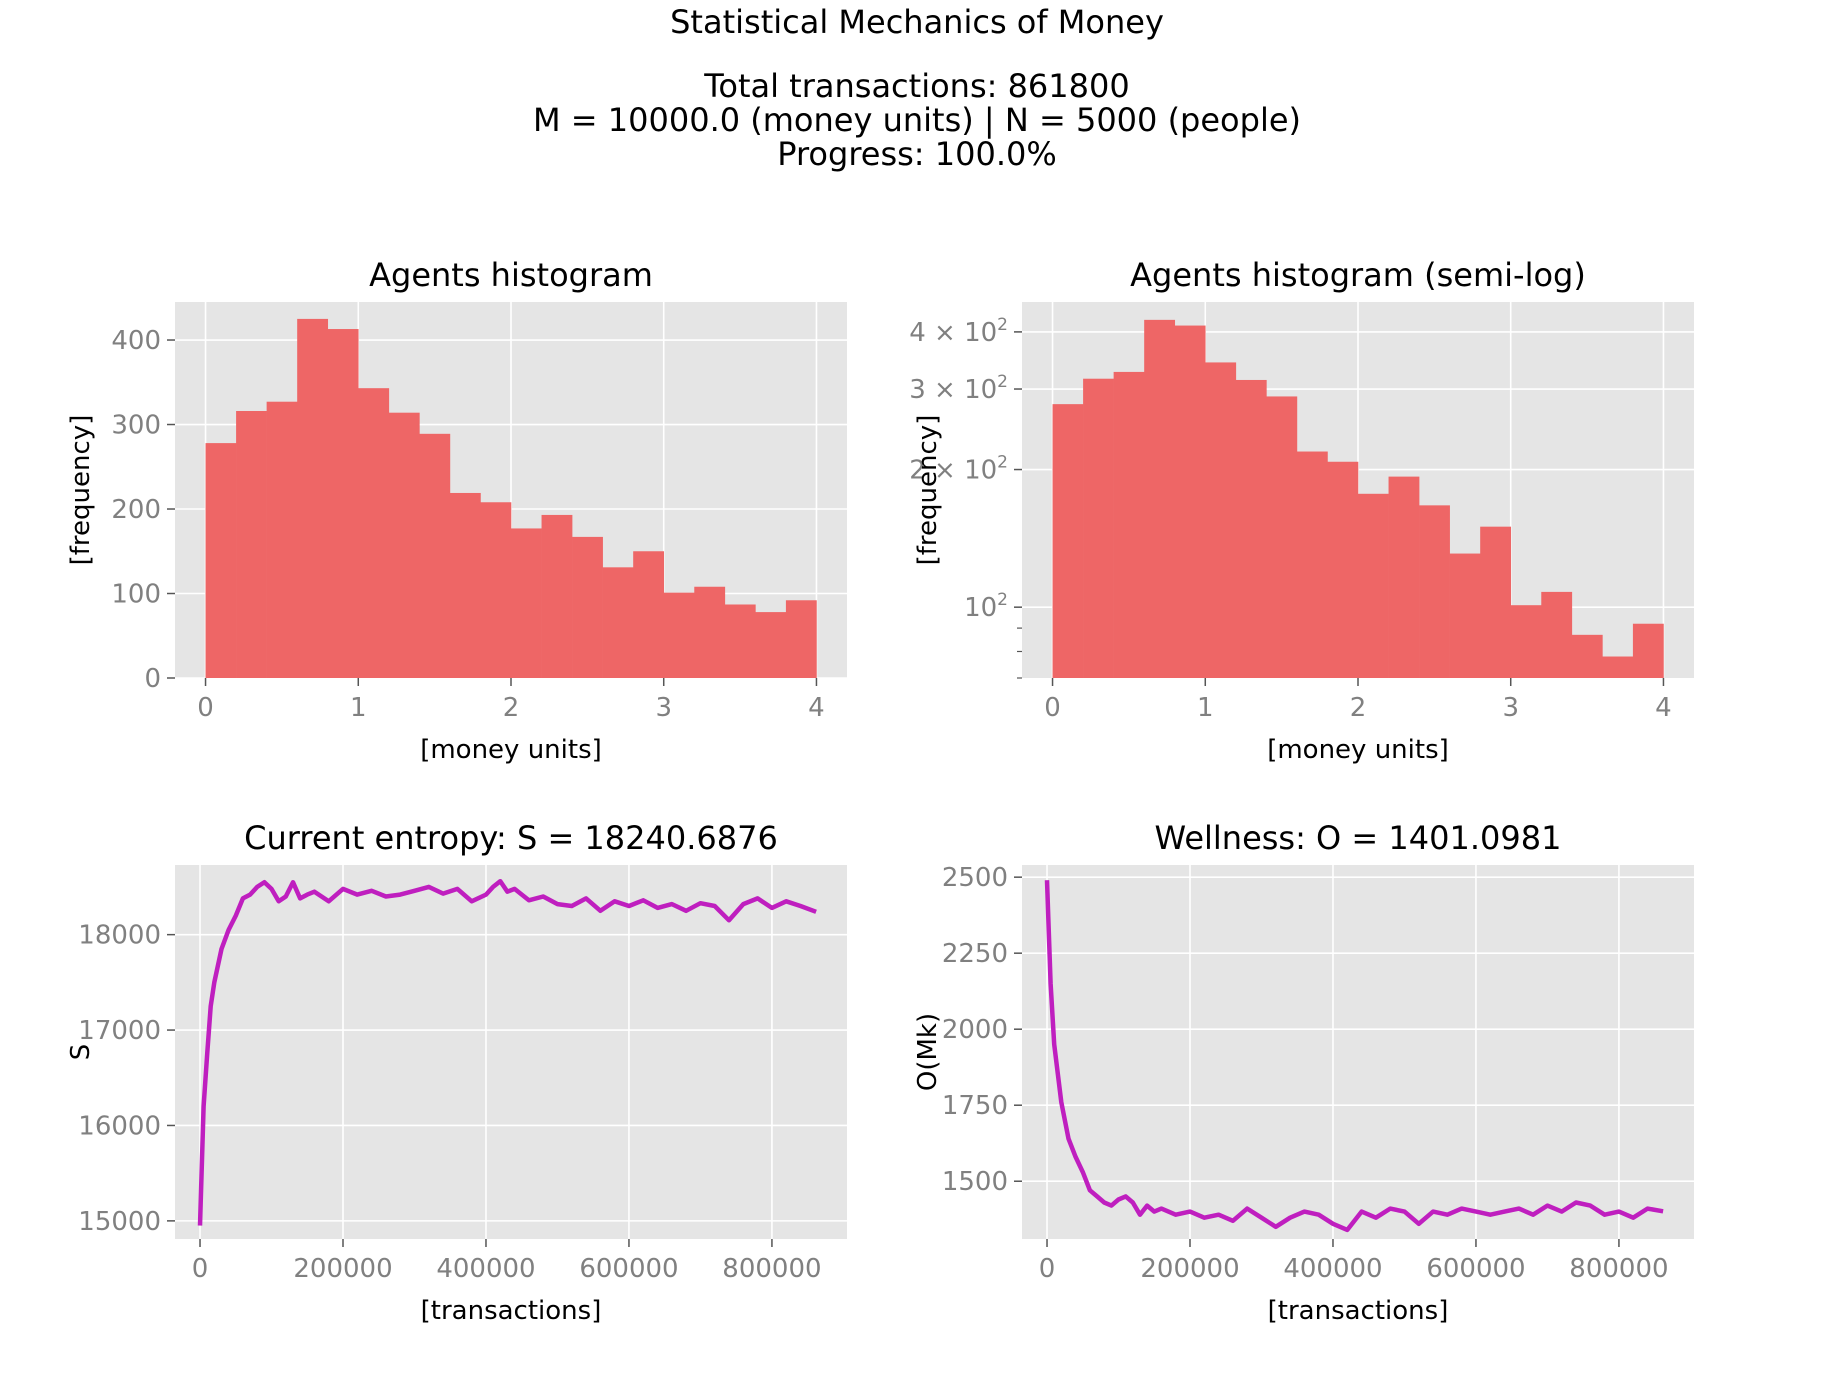  What do you see at coordinates (511, 275) in the screenshot?
I see `chart-title: Agents histogram` at bounding box center [511, 275].